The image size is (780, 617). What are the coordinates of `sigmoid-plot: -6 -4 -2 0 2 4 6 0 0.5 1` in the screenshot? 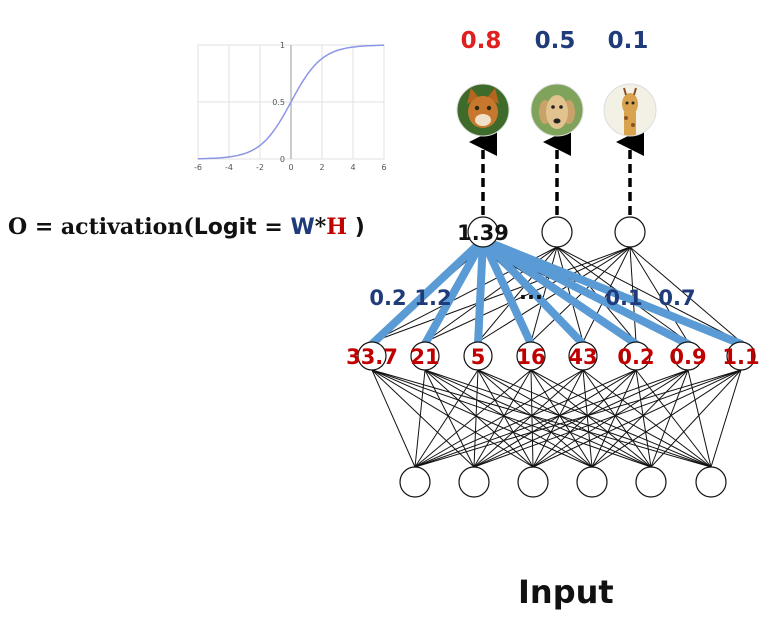 It's located at (290, 106).